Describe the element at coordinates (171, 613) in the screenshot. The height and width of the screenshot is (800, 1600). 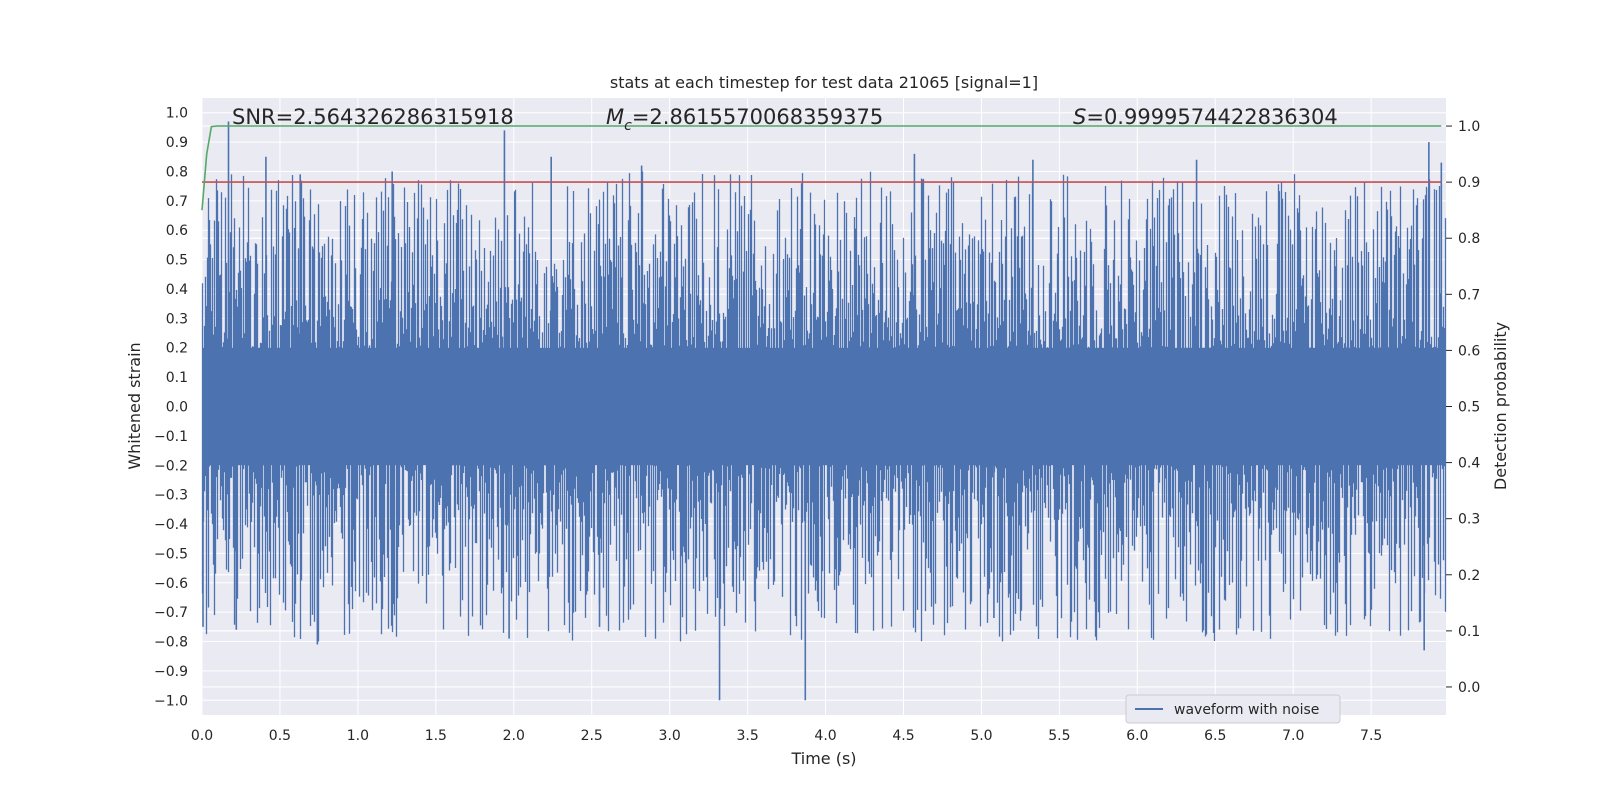
I see `y-tick-label: −0.7` at that location.